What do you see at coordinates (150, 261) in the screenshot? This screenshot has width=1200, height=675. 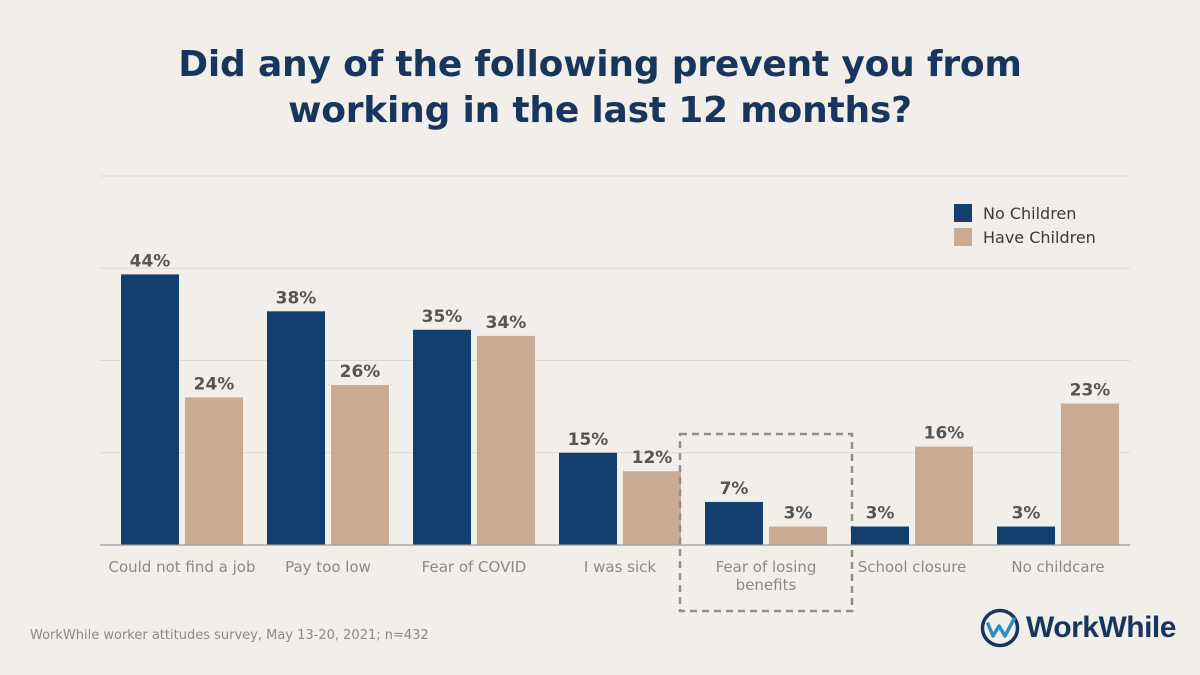 I see `data-label: 44%` at bounding box center [150, 261].